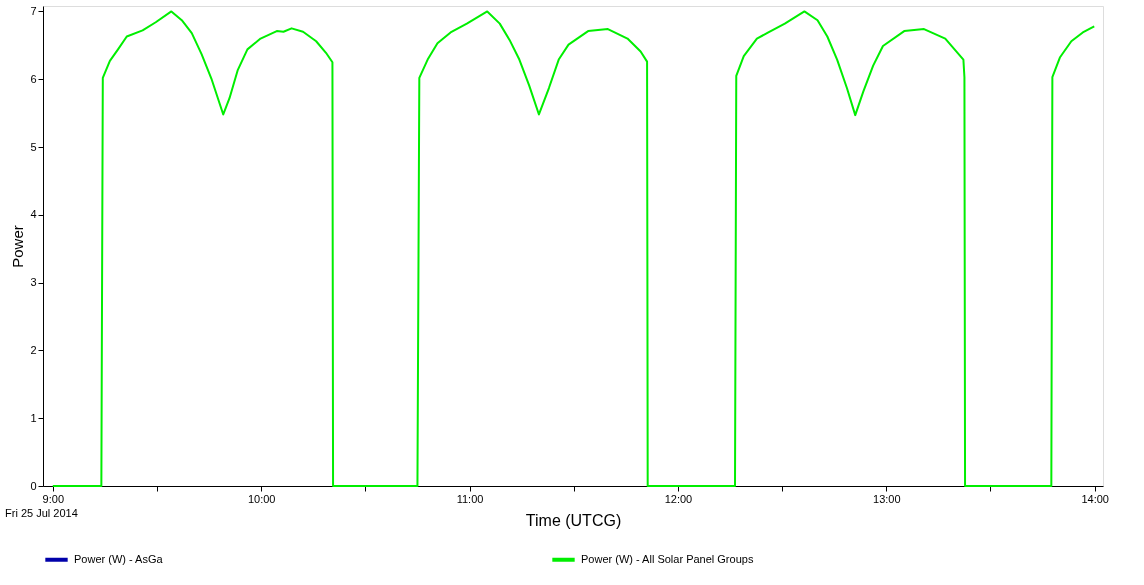 This screenshot has height=585, width=1144. Describe the element at coordinates (678, 498) in the screenshot. I see `x-tick-label: 12:00` at that location.